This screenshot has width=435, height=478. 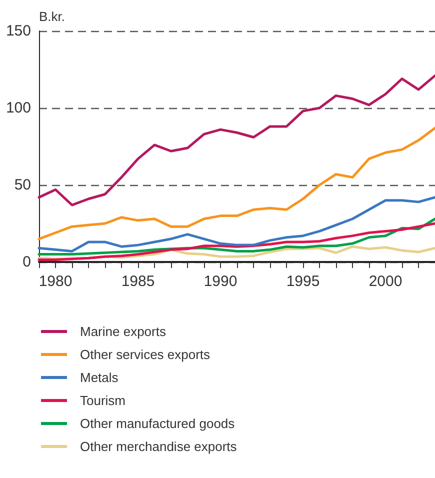 What do you see at coordinates (303, 281) in the screenshot?
I see `x-tick-label: 1995` at bounding box center [303, 281].